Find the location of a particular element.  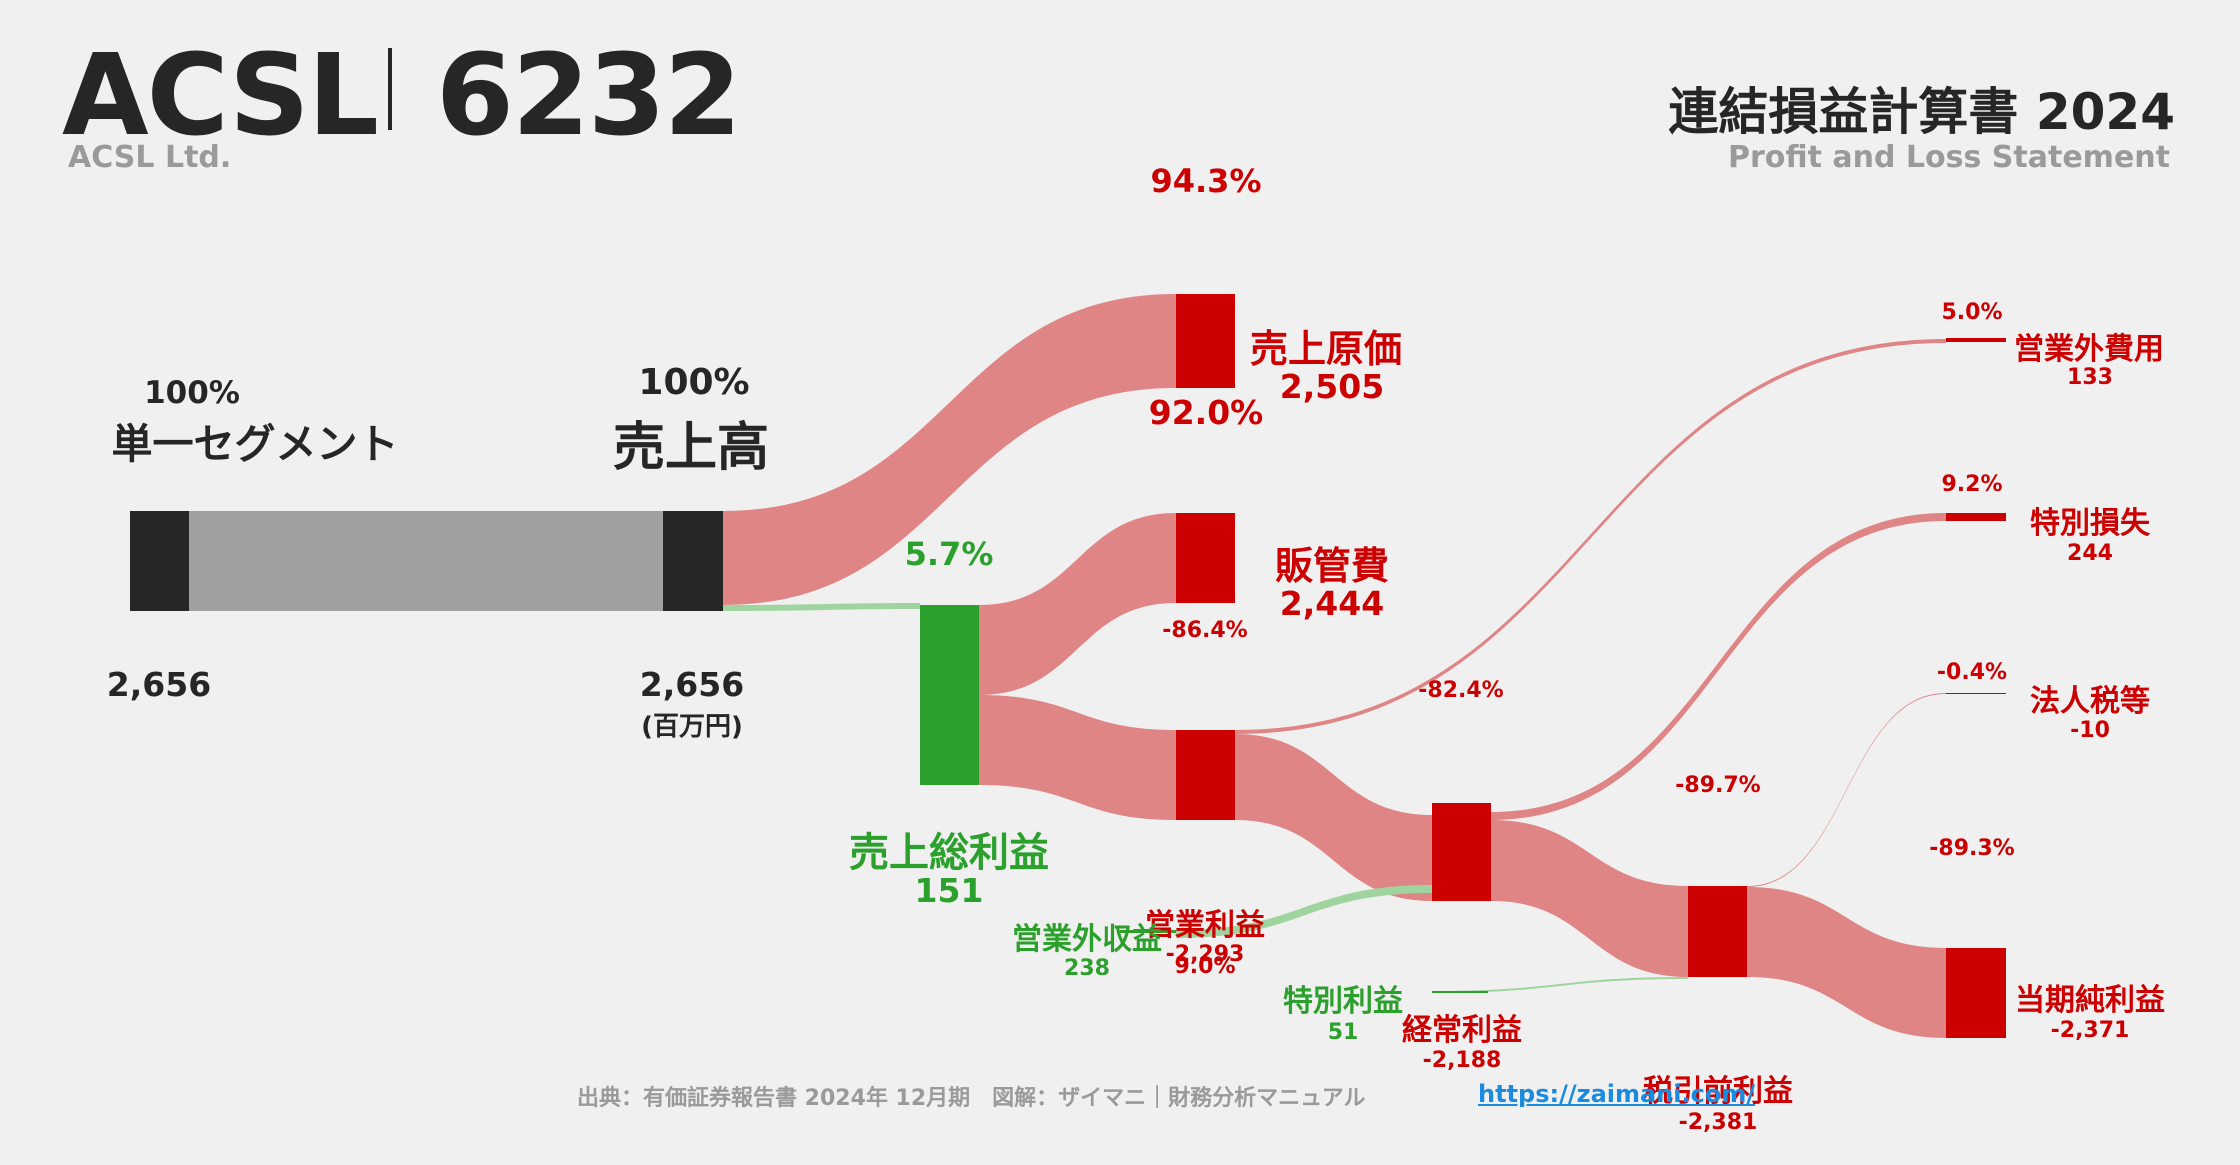

node-non-op-expense is located at coordinates (1976, 340).